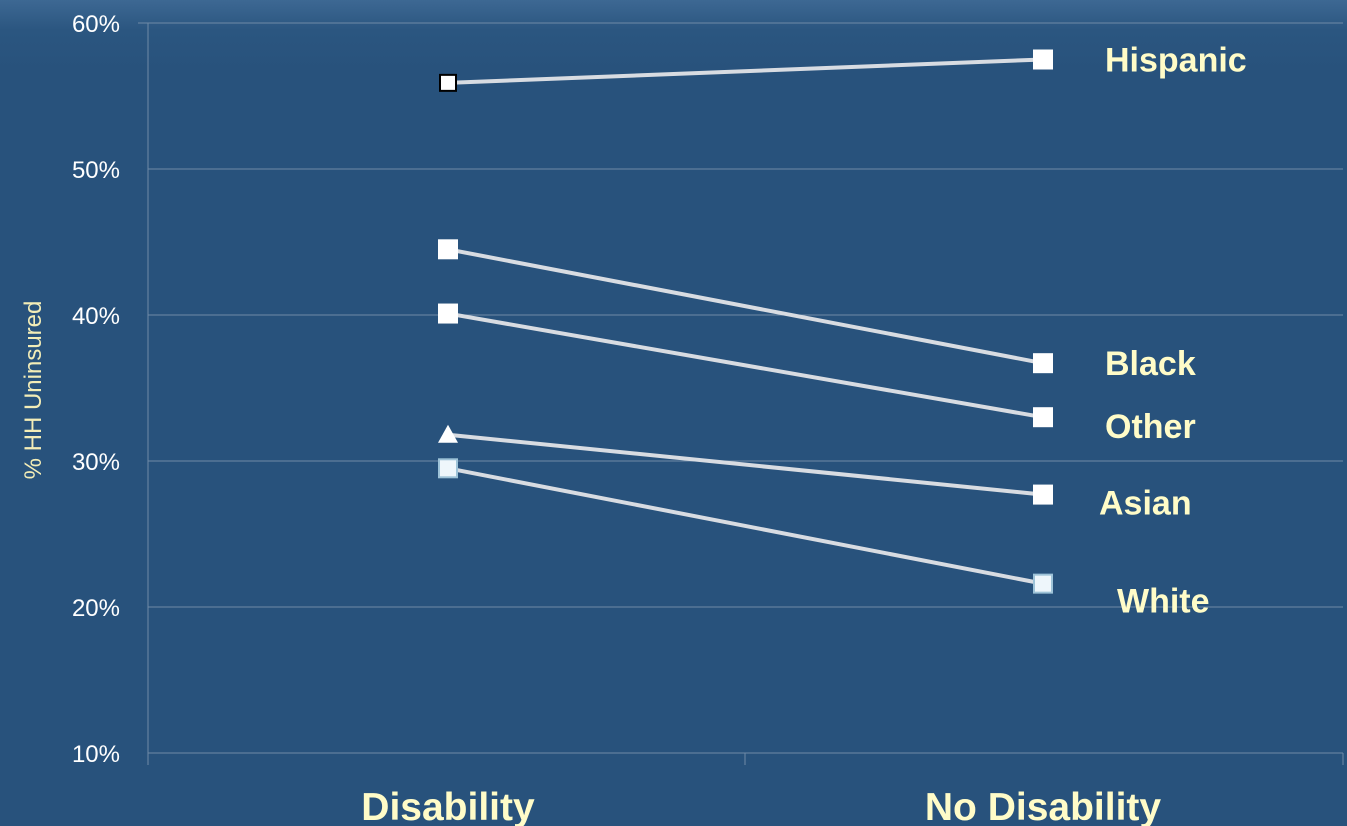 This screenshot has height=826, width=1347. Describe the element at coordinates (1163, 602) in the screenshot. I see `series-label: White` at that location.